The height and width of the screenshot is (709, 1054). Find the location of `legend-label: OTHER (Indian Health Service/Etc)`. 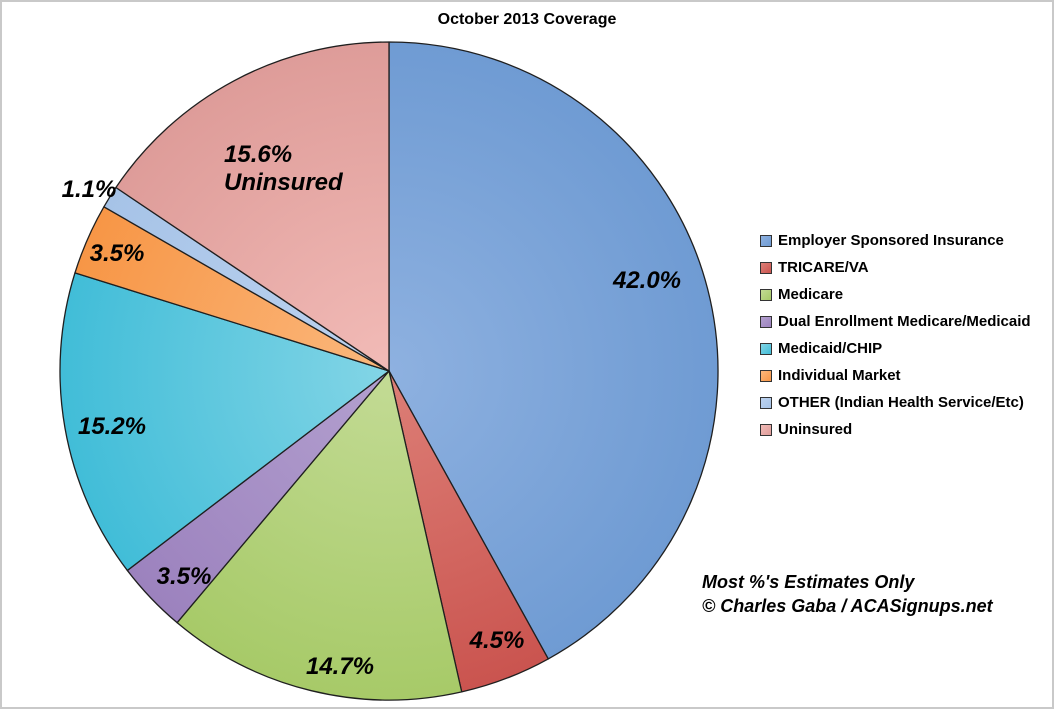

legend-label: OTHER (Indian Health Service/Etc) is located at coordinates (901, 402).